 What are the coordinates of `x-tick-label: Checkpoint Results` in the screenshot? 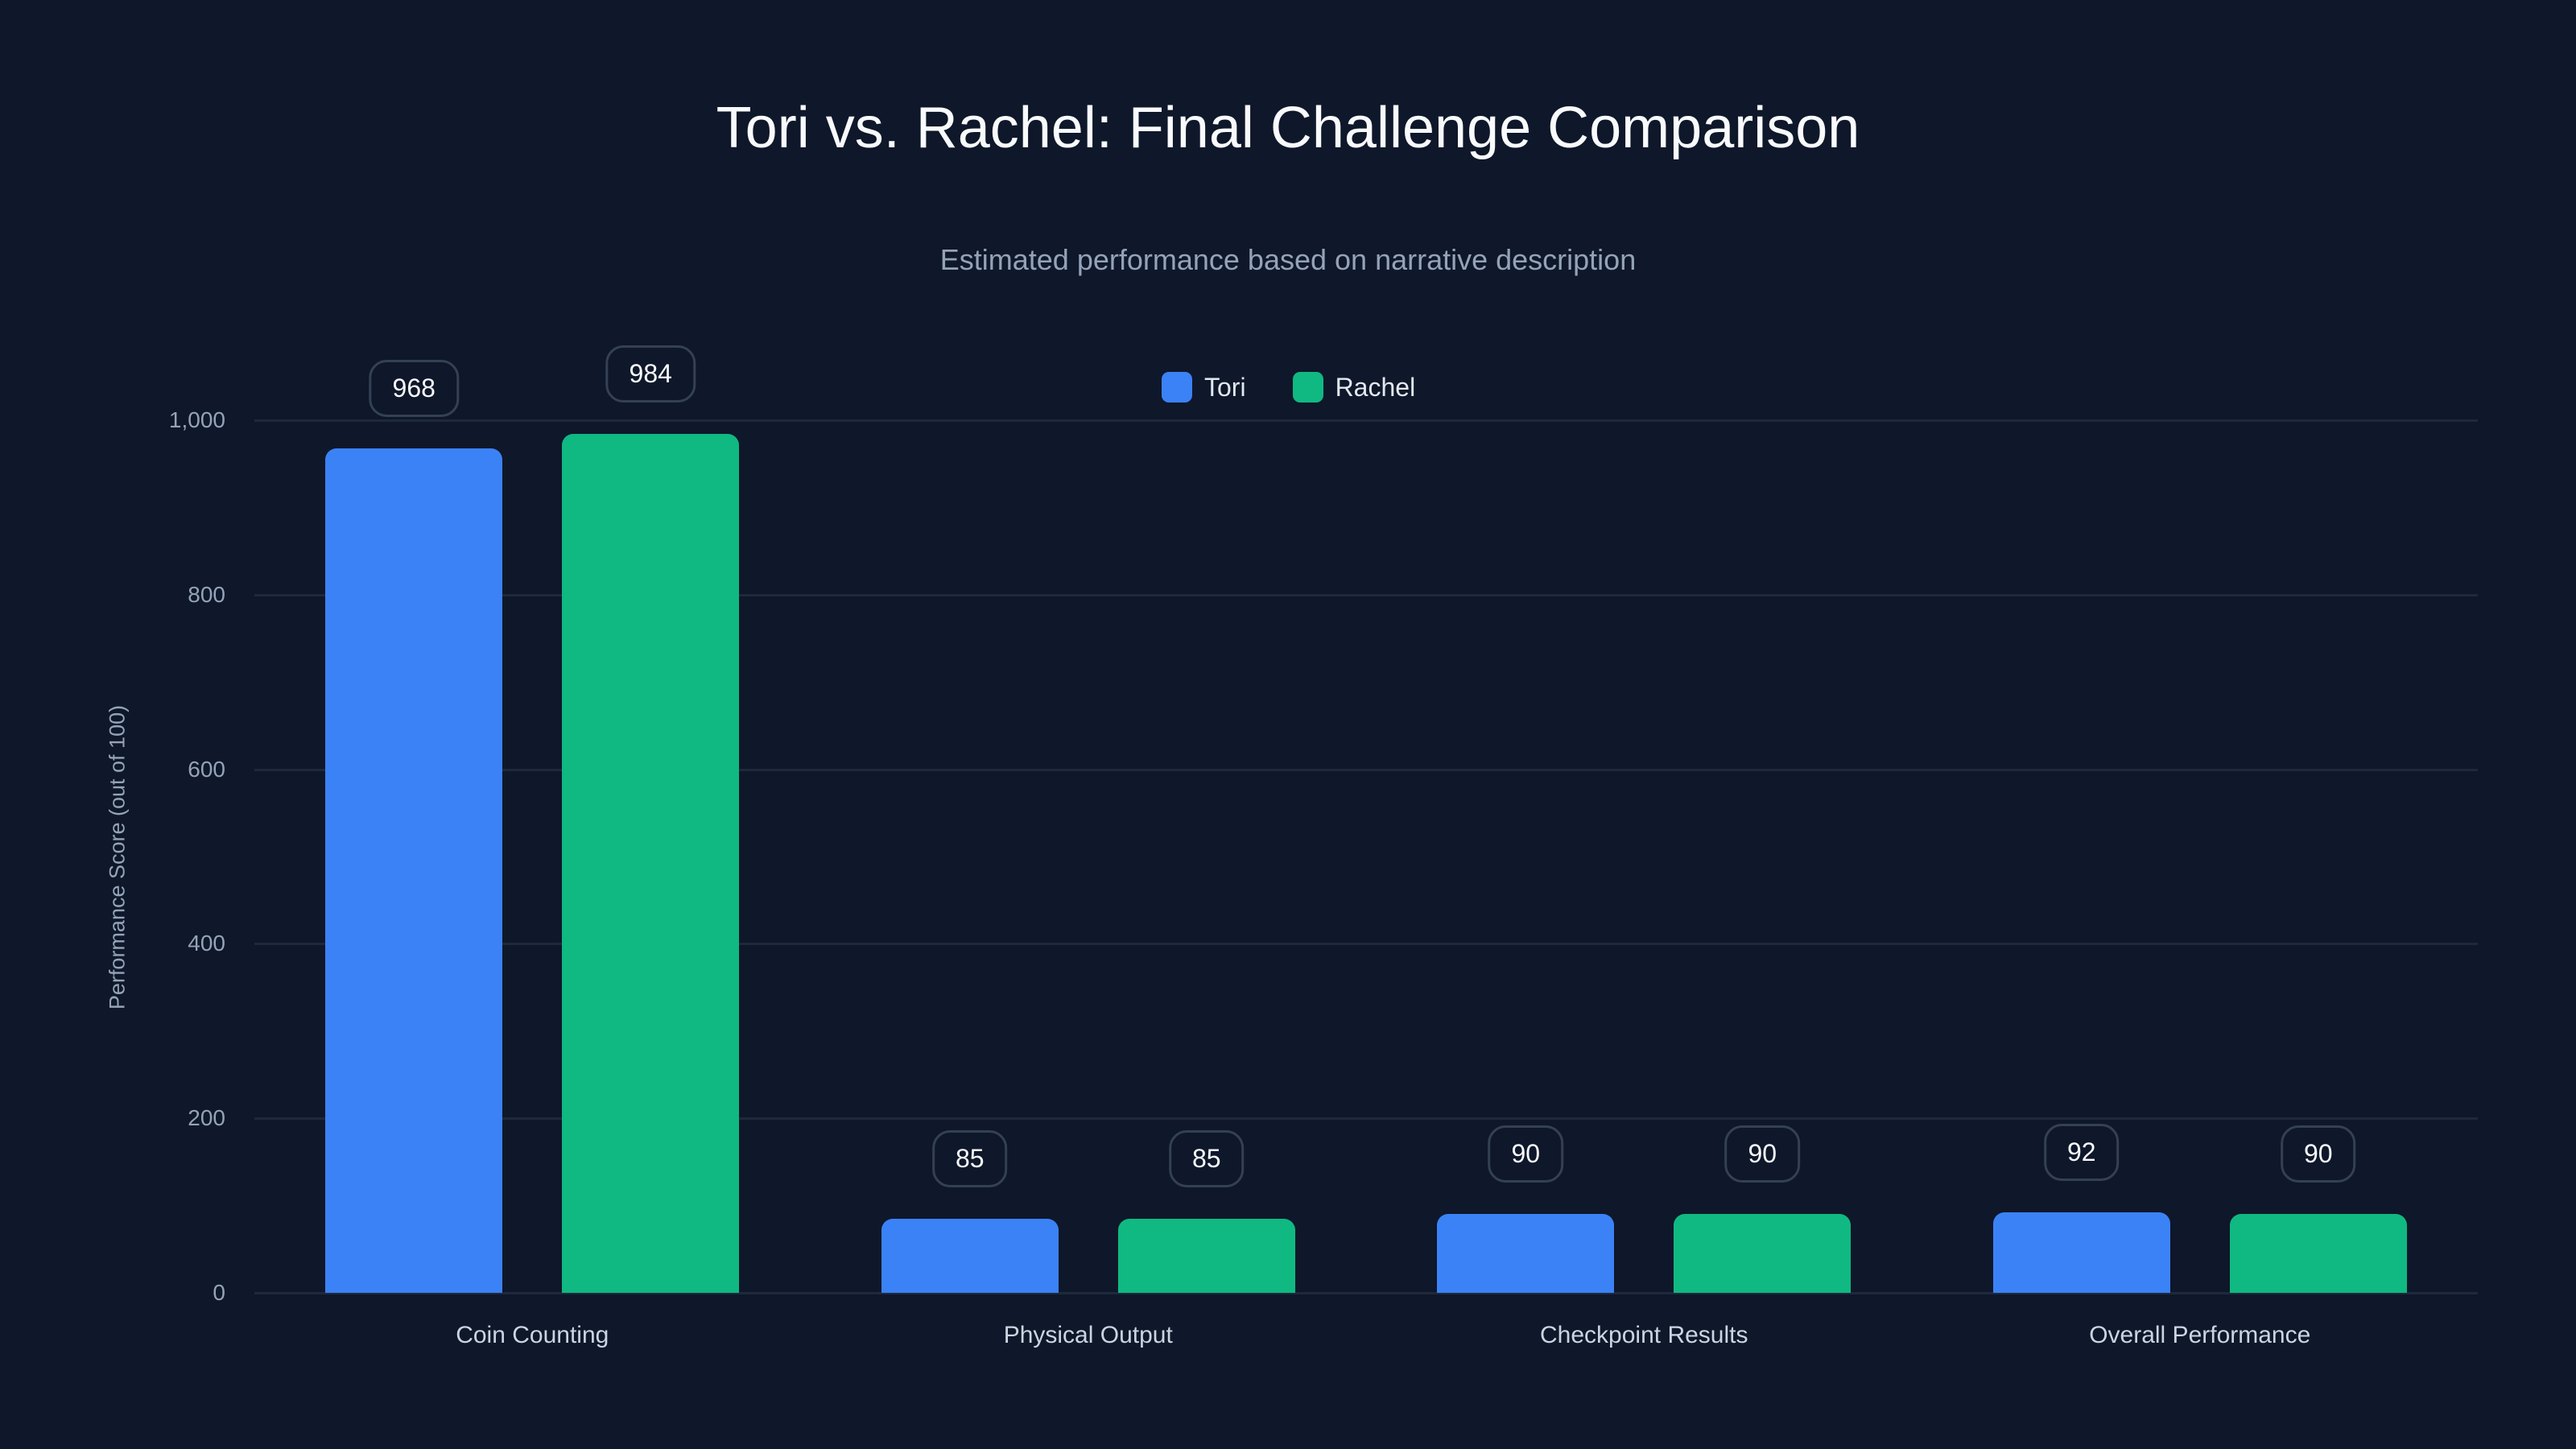 It's located at (1644, 1335).